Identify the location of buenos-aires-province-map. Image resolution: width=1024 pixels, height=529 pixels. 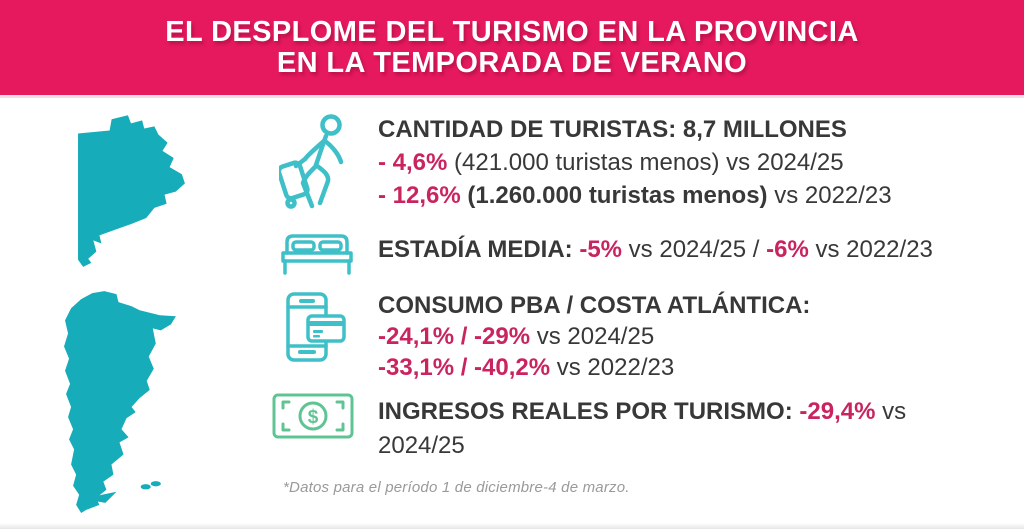
(133, 188).